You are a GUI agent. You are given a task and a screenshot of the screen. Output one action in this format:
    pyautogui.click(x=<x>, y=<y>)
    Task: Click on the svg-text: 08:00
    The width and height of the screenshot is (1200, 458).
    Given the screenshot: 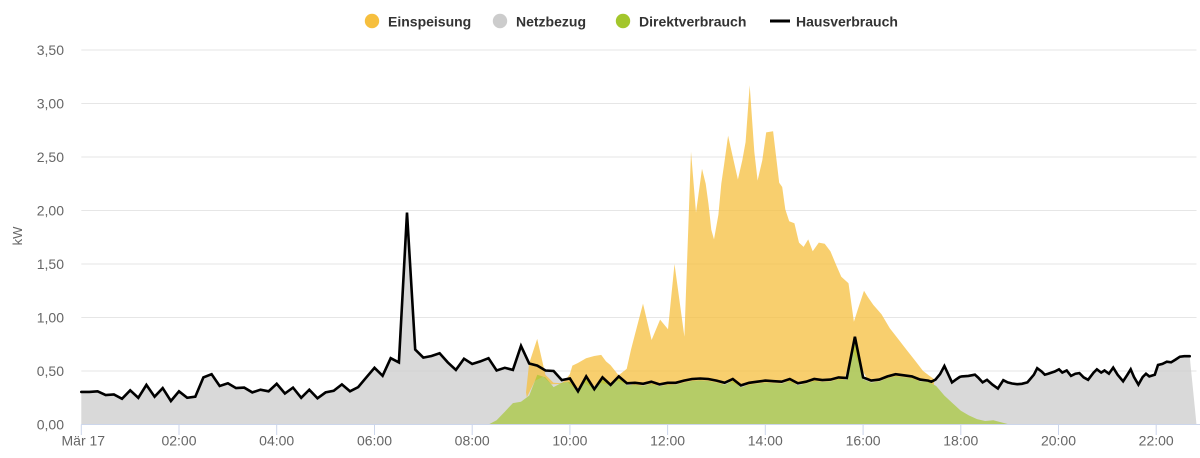 What is the action you would take?
    pyautogui.click(x=472, y=441)
    